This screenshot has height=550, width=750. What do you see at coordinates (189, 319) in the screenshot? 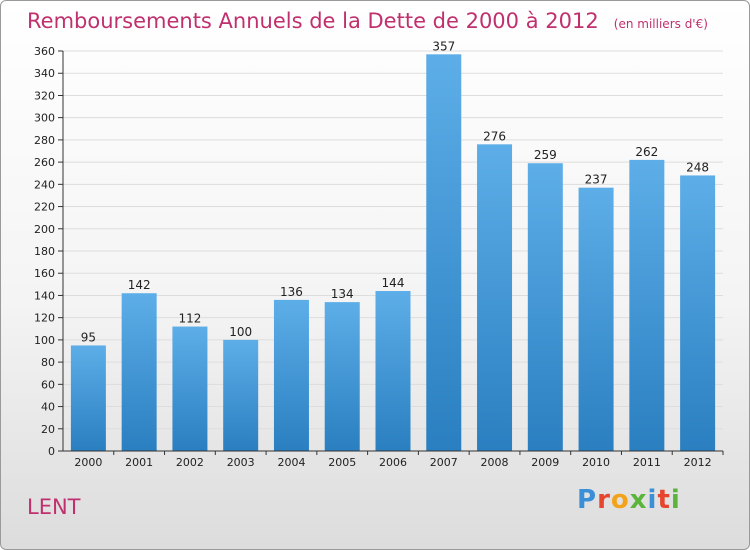
I see `value-label: 112` at bounding box center [189, 319].